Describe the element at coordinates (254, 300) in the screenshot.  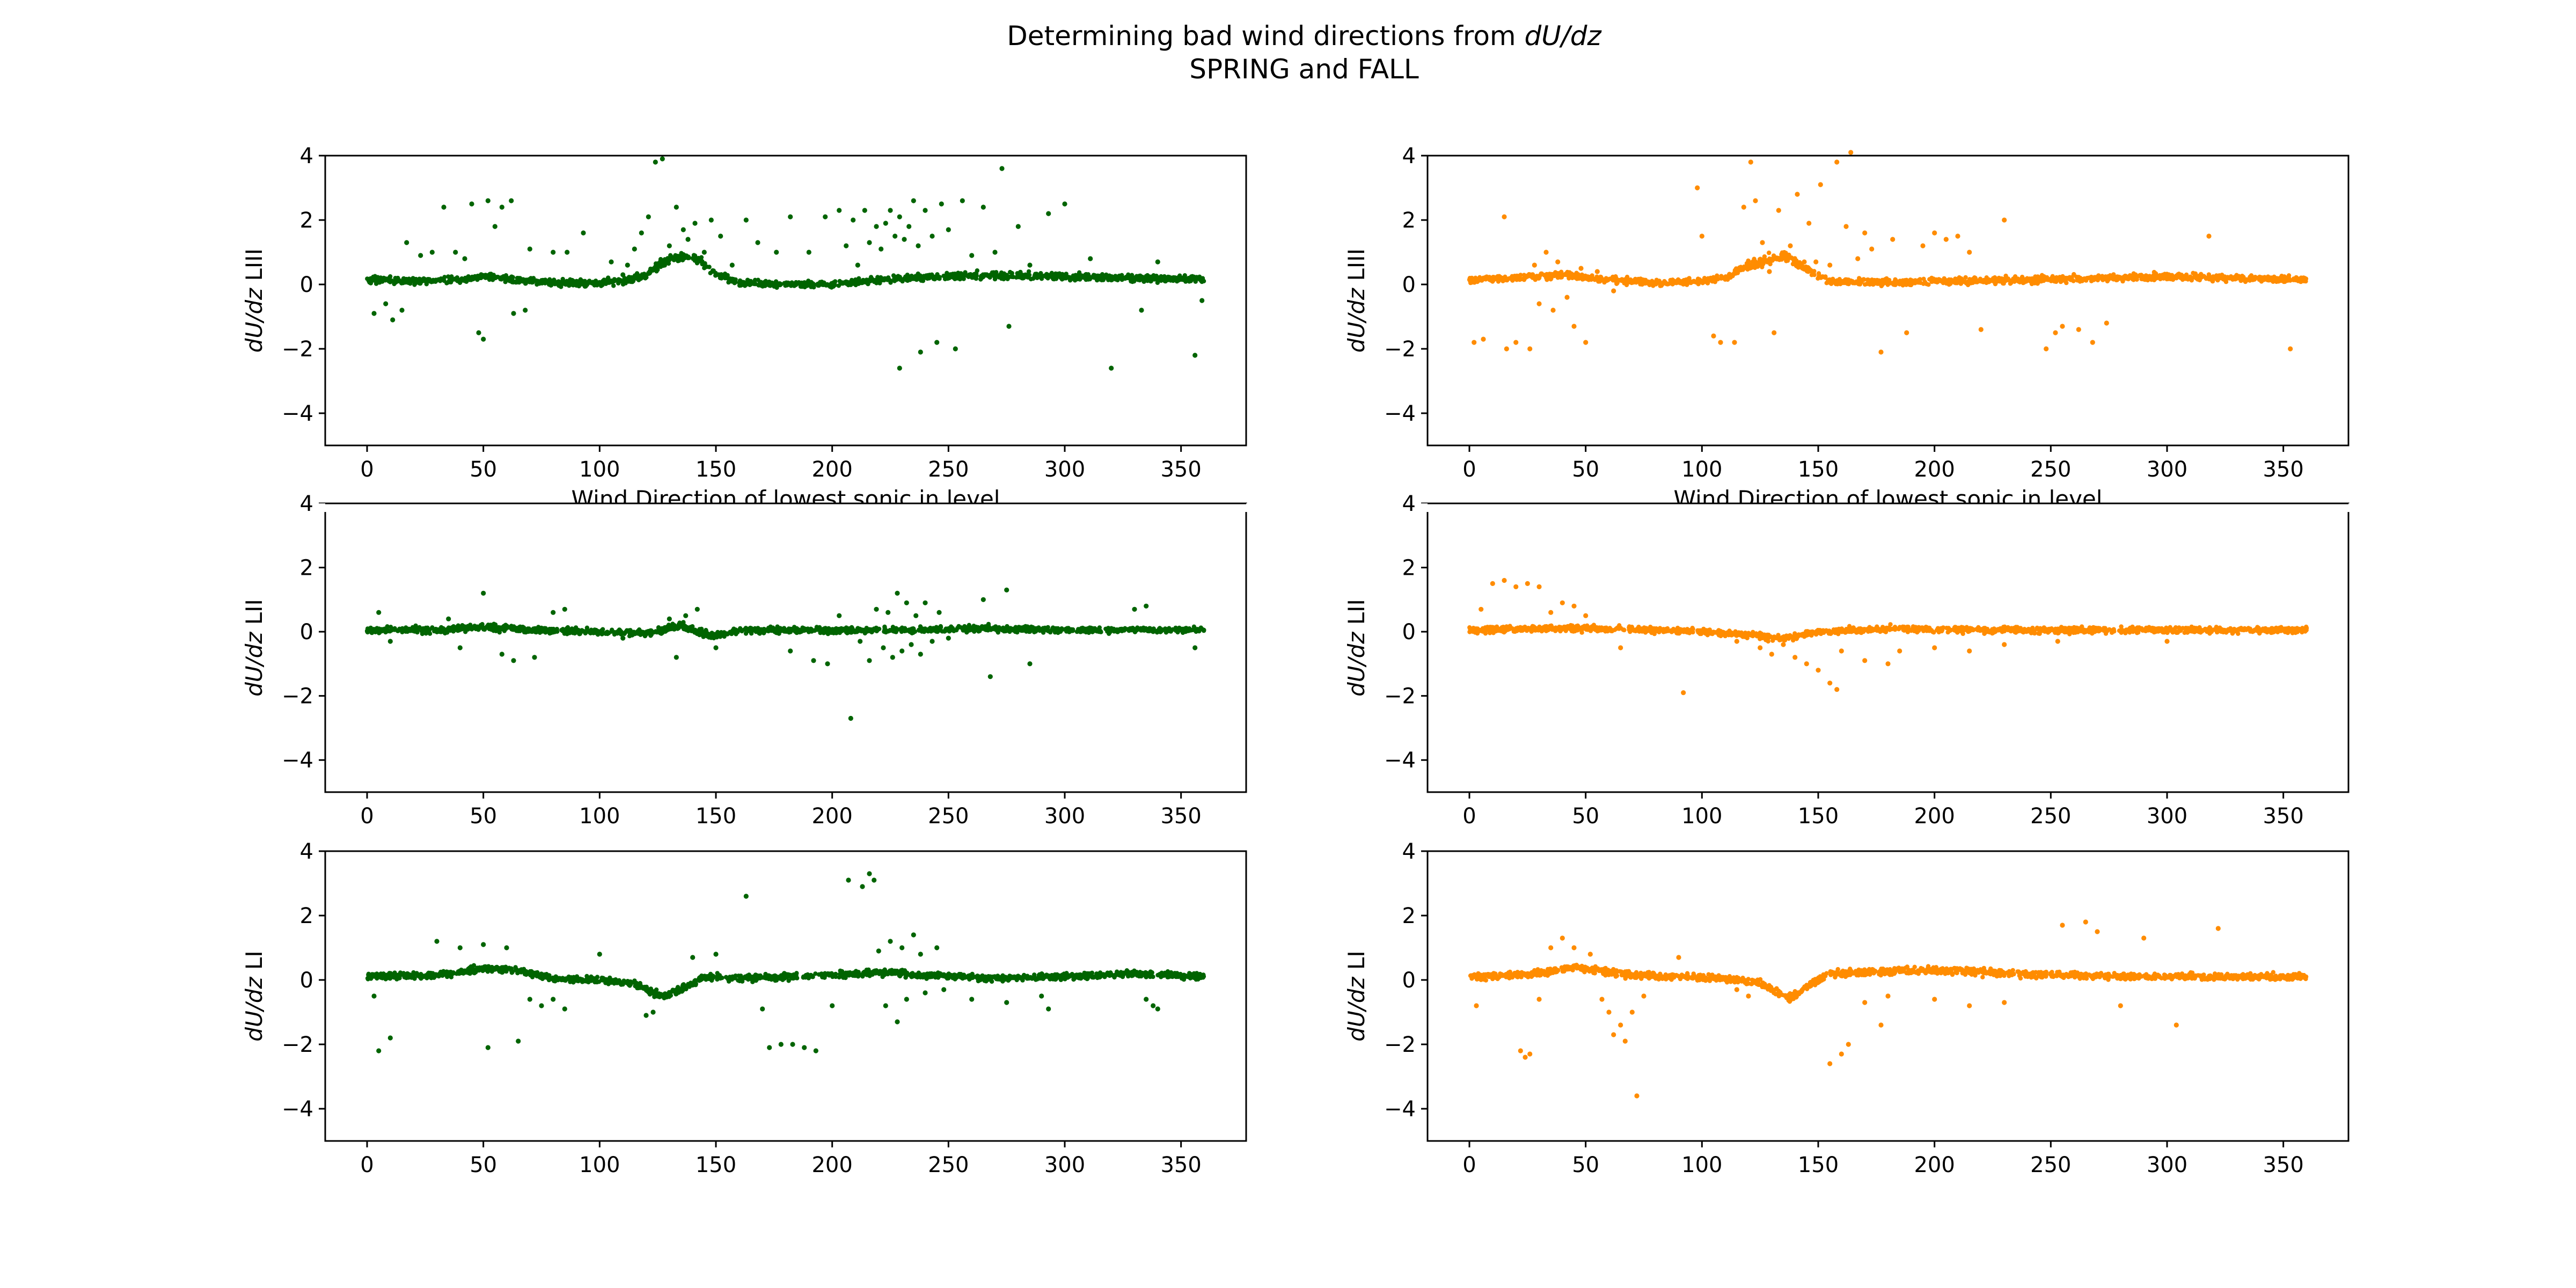
I see `y-axis-label: dU/dz LIII` at that location.